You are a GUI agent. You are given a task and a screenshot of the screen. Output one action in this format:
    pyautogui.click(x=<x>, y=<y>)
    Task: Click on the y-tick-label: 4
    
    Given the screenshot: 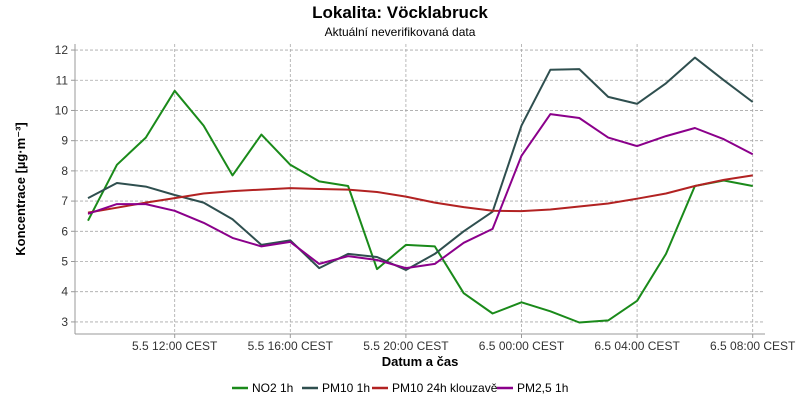 What is the action you would take?
    pyautogui.click(x=64, y=292)
    